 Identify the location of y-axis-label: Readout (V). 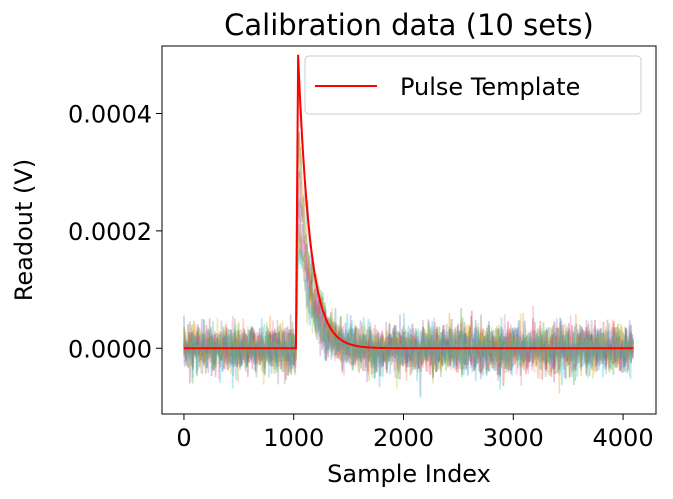
(24, 230).